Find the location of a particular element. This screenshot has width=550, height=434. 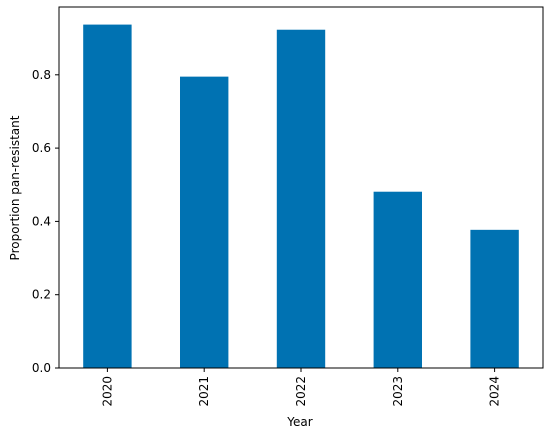

x-tick-label: 2023 is located at coordinates (398, 391).